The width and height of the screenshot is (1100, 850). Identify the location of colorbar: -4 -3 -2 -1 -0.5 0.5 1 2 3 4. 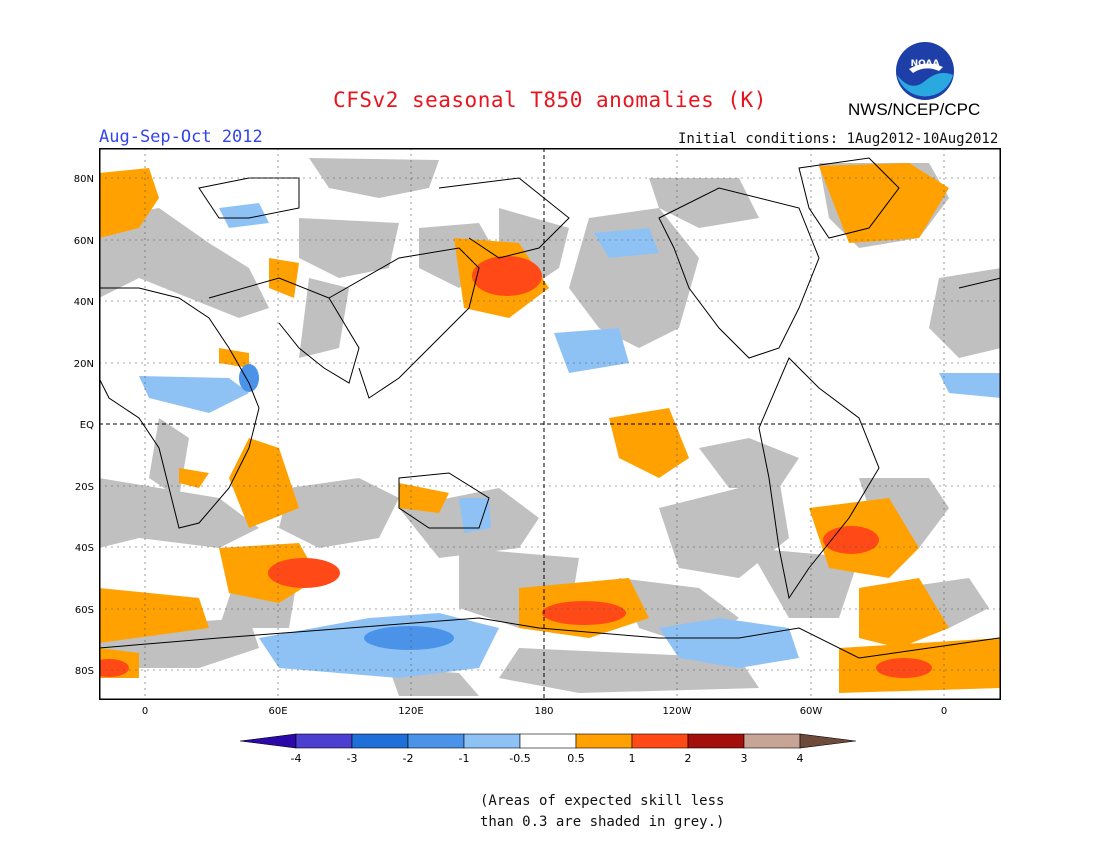
(548, 749).